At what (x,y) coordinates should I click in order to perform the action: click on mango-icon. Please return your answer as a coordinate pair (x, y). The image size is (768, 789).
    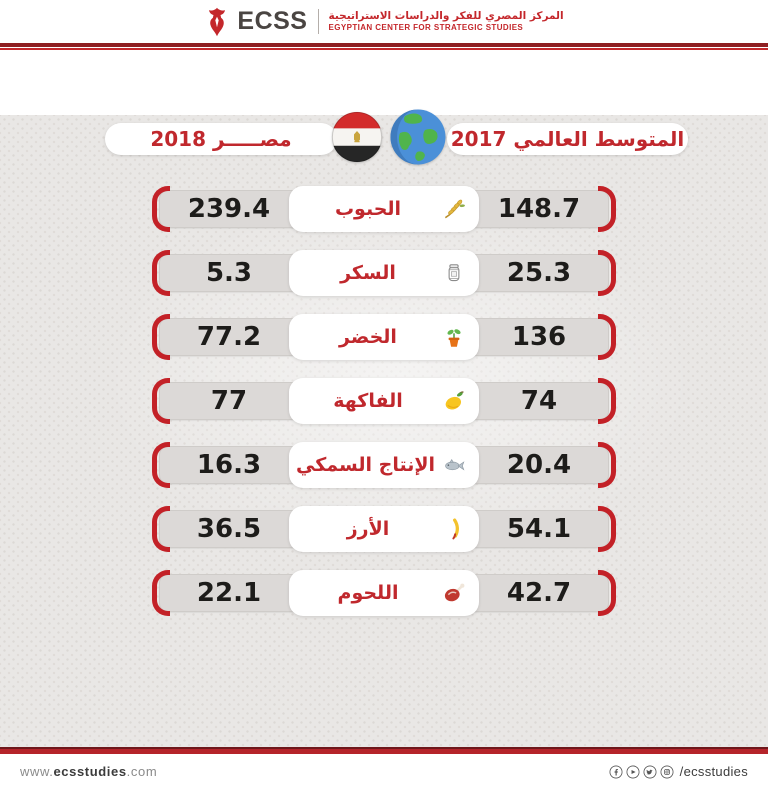
    Looking at the image, I should click on (454, 401).